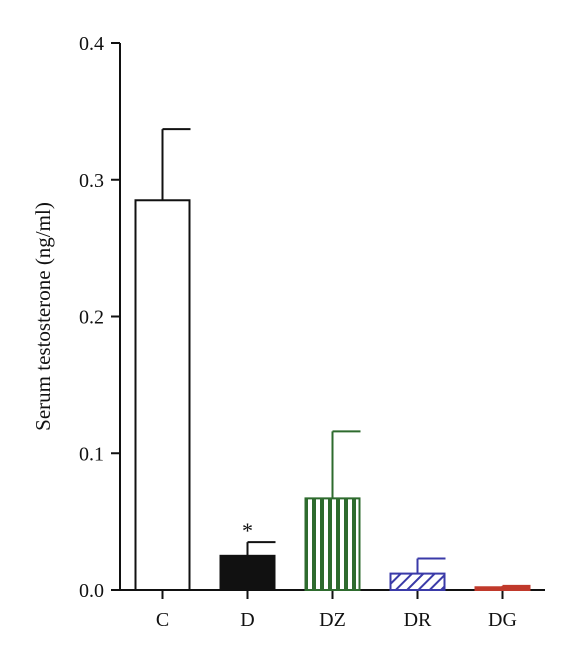 The height and width of the screenshot is (660, 580). I want to click on y-tick-label: 0.1, so click(91, 454).